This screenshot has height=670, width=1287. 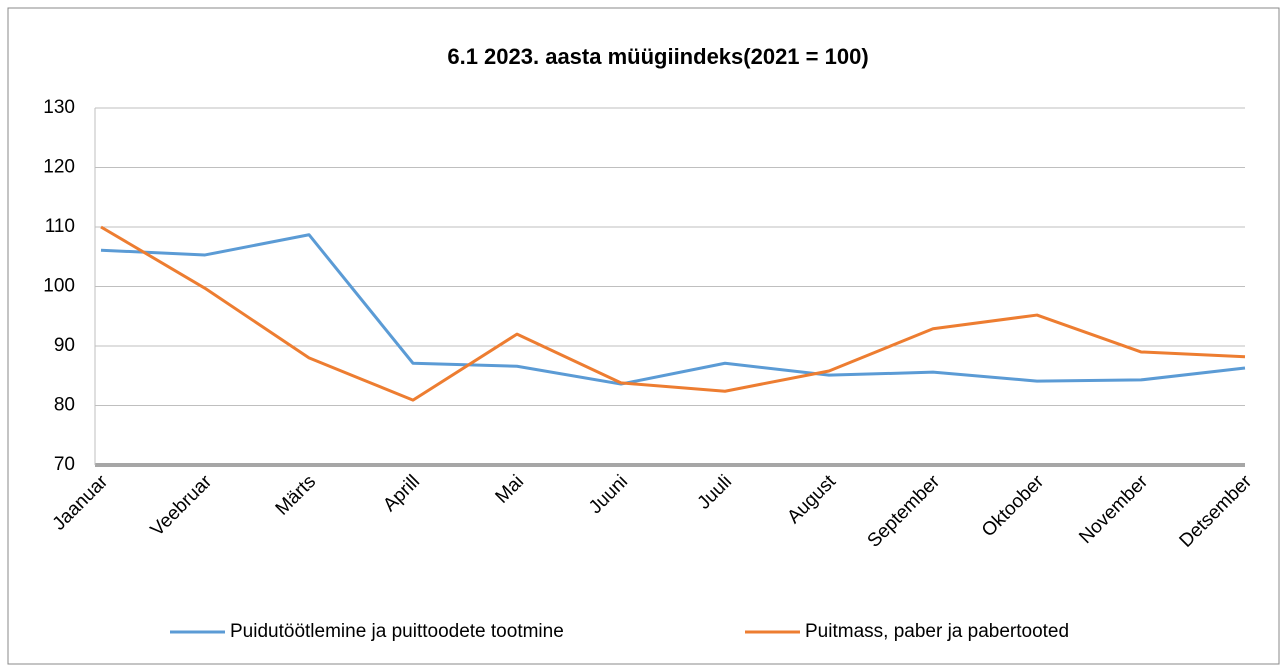 I want to click on legend-label: Puitmass, paber ja pabertooted, so click(x=937, y=631).